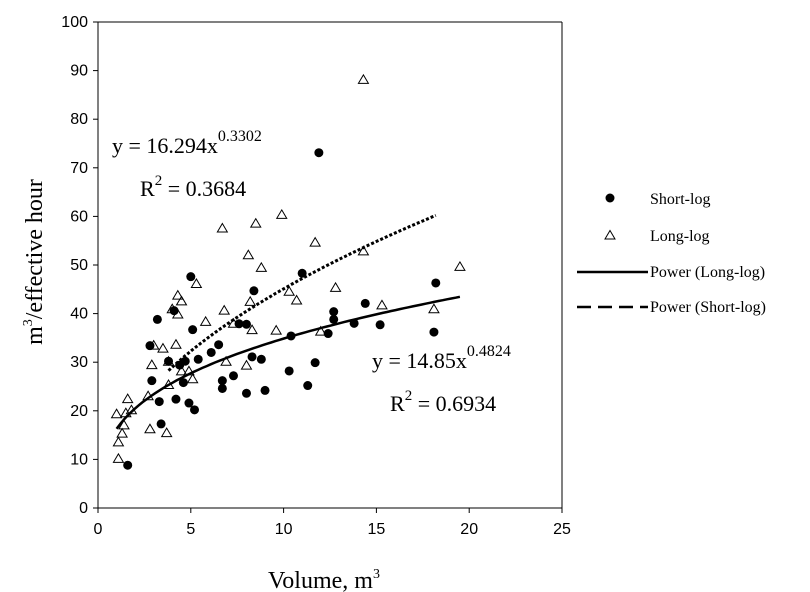  Describe the element at coordinates (707, 272) in the screenshot. I see `legend-label-power-long-log: Power (Long-log)` at that location.